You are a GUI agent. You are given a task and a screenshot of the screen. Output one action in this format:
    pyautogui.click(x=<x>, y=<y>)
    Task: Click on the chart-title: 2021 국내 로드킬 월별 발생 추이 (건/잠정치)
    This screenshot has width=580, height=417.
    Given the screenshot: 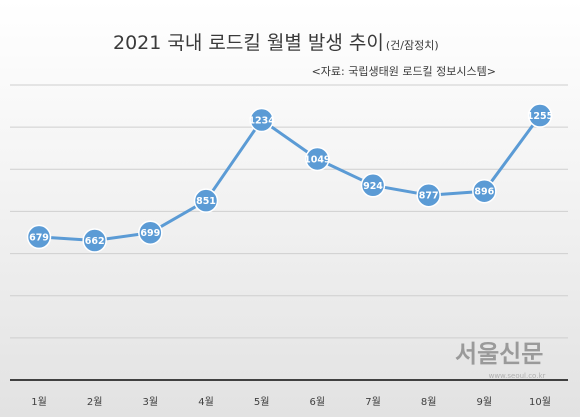 What is the action you would take?
    pyautogui.click(x=276, y=43)
    